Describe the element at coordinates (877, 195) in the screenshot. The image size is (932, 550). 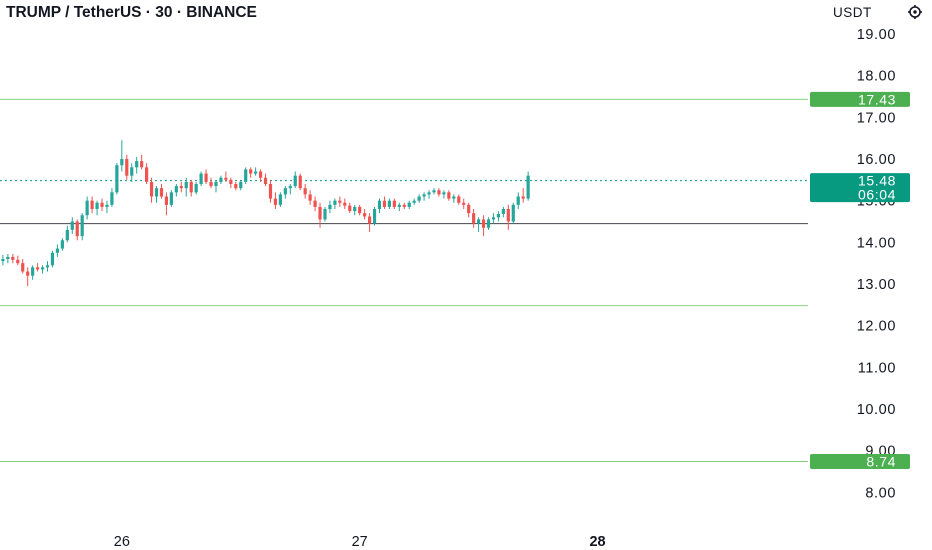
I see `candle-countdown: 06:04` at that location.